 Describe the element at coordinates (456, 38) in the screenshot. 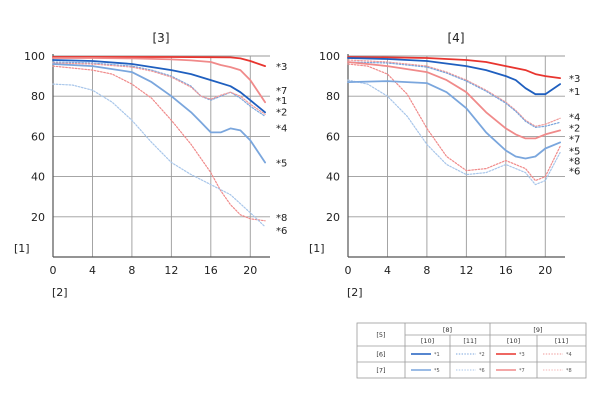

I see `chart-title: [4]` at that location.